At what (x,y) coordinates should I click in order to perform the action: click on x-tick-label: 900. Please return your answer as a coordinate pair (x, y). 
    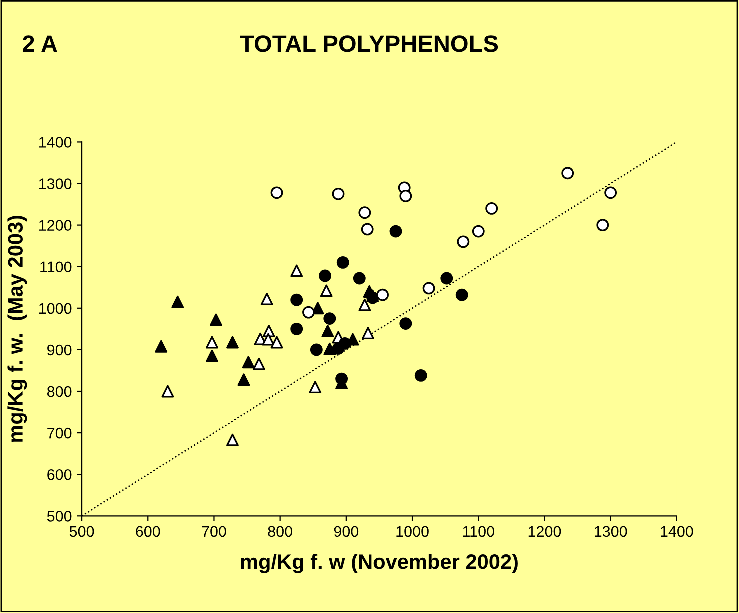
    Looking at the image, I should click on (346, 532).